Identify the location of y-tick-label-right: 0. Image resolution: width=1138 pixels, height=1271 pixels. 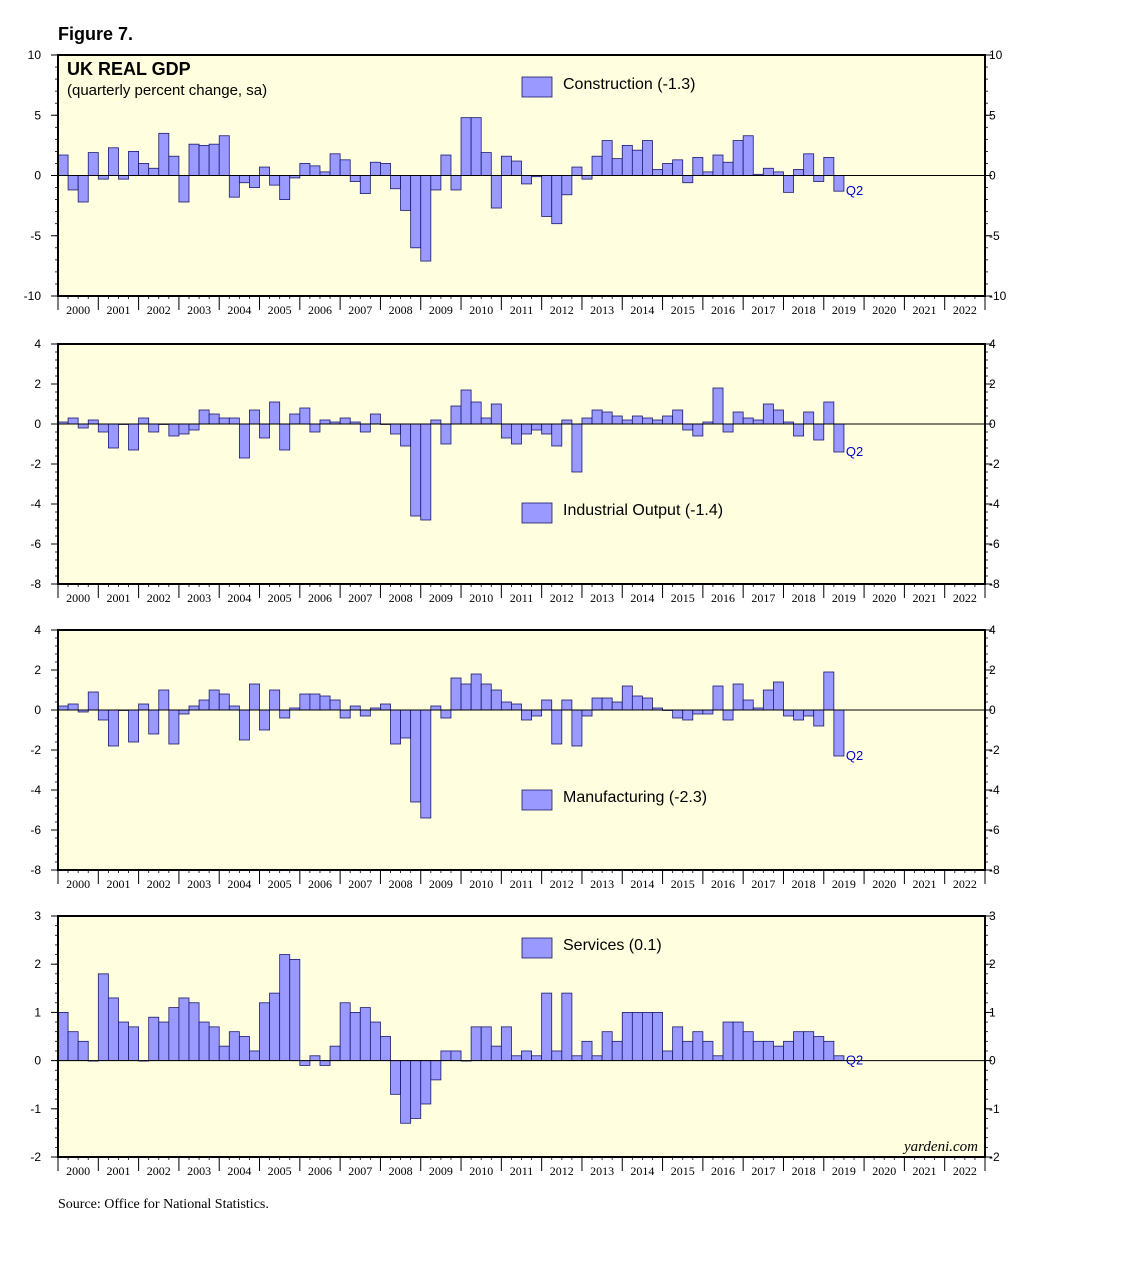
(992, 176).